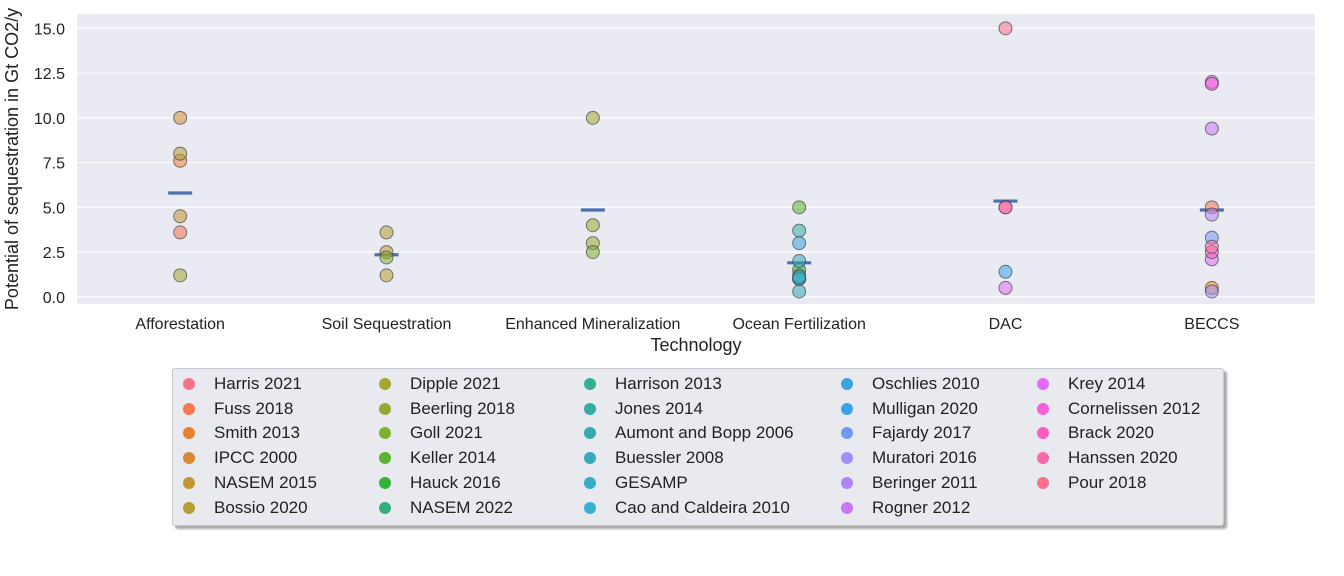 This screenshot has height=576, width=1344. Describe the element at coordinates (446, 433) in the screenshot. I see `legend-label: Goll 2021` at that location.